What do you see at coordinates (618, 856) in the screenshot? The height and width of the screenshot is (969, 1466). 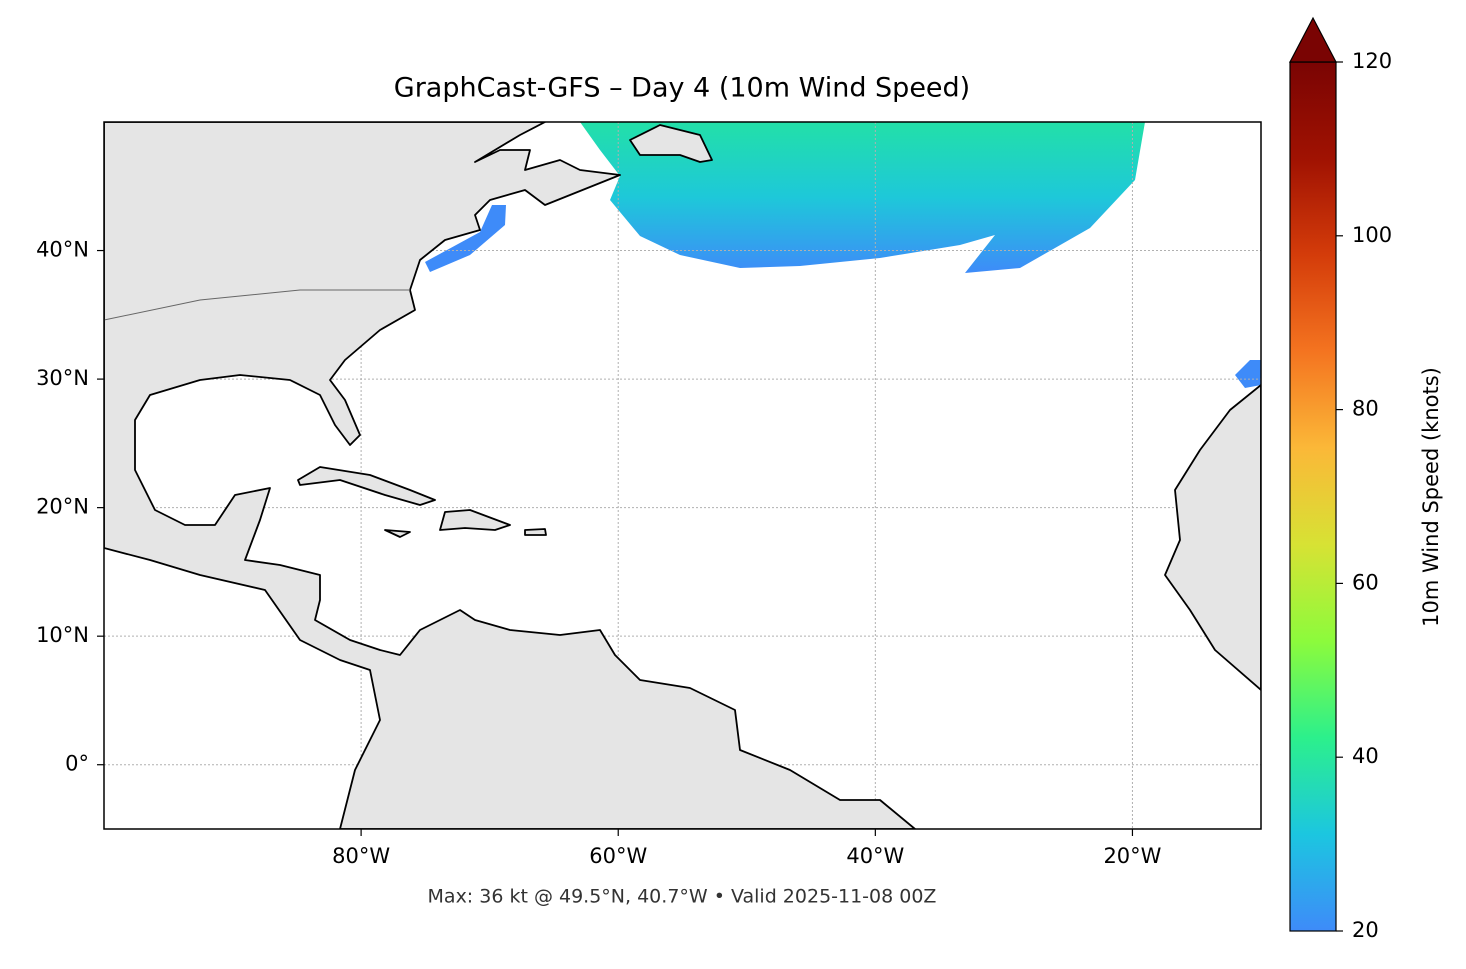 I see `x-tick-label: 60°W` at bounding box center [618, 856].